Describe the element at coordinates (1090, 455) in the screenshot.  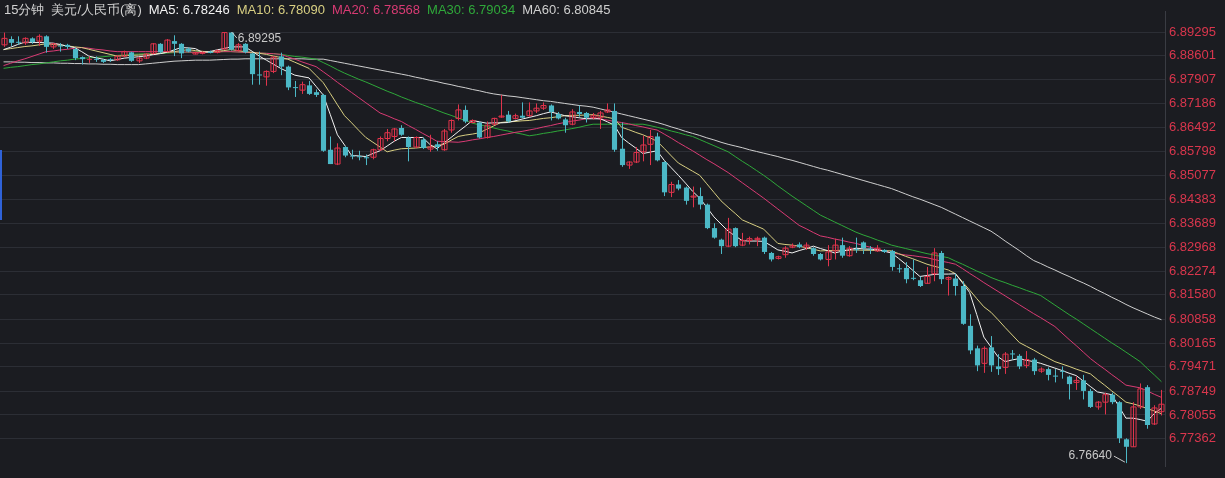
I see `annotation: 6.76640` at that location.